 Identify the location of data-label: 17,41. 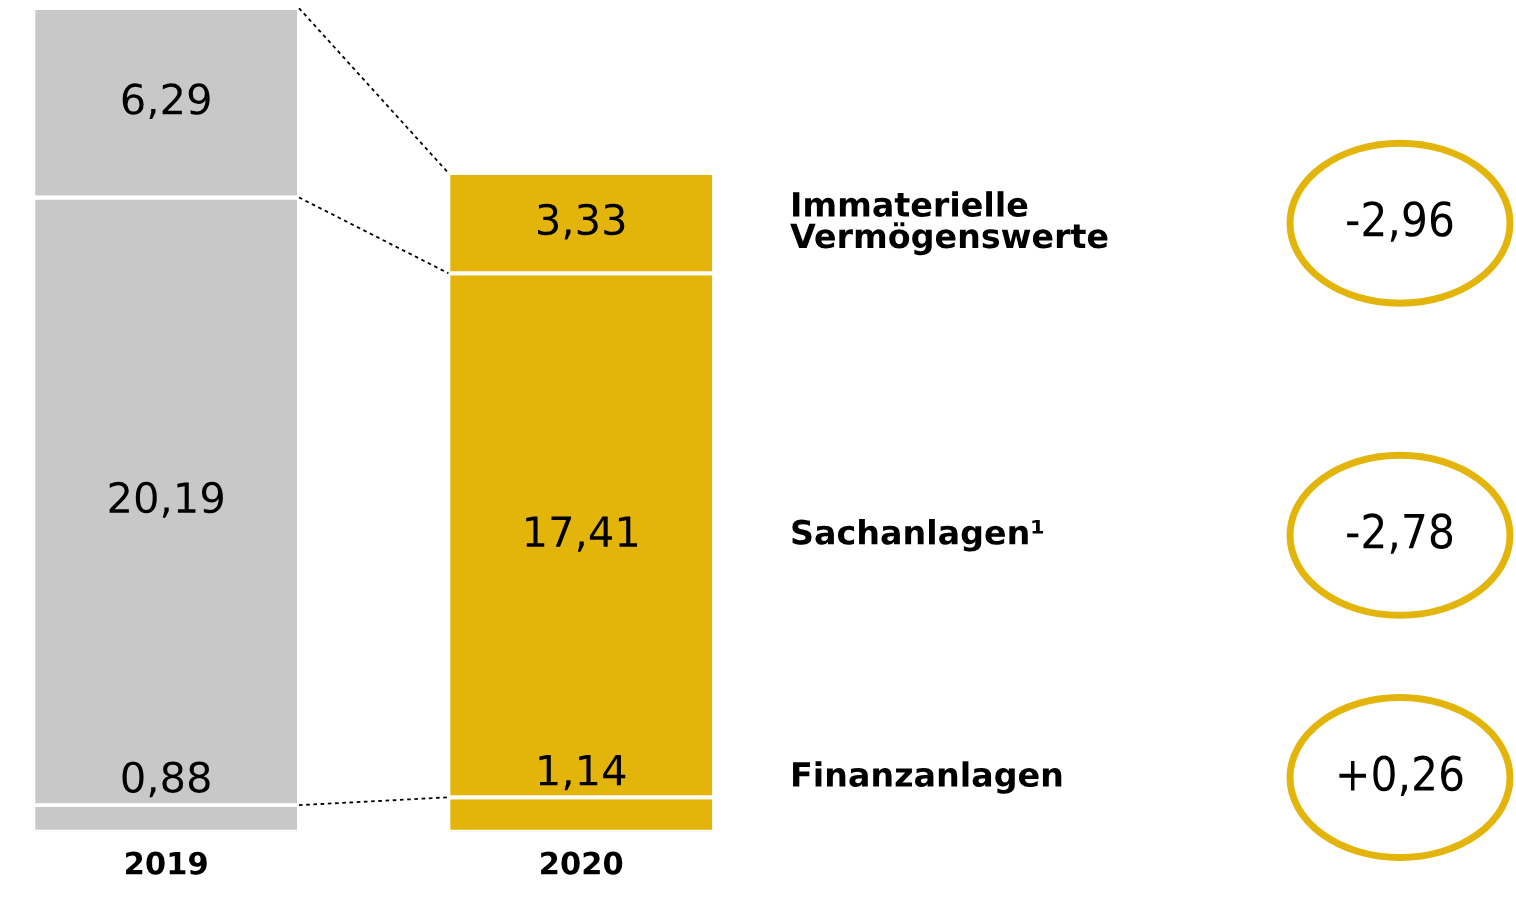
(582, 534).